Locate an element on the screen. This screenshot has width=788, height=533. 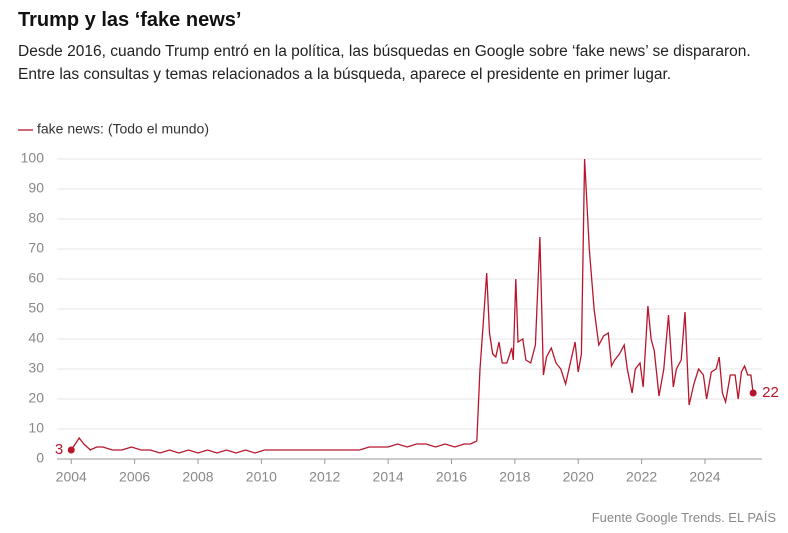
x-tick-label: 2012 is located at coordinates (324, 477).